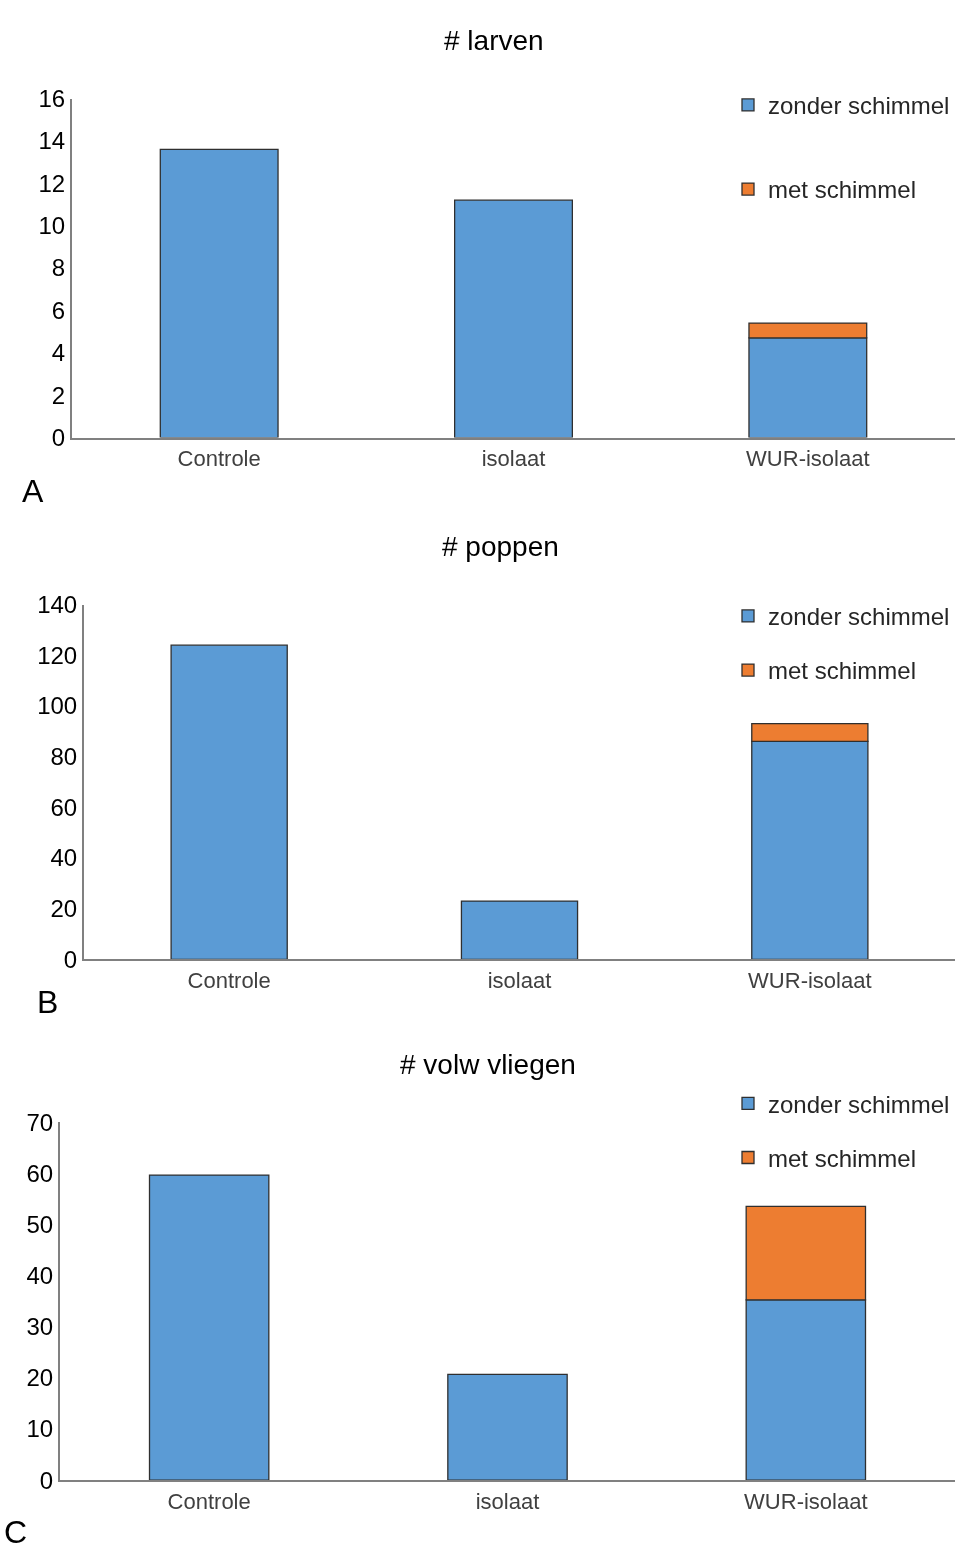  Describe the element at coordinates (64, 757) in the screenshot. I see `y-tick-label: 80` at that location.